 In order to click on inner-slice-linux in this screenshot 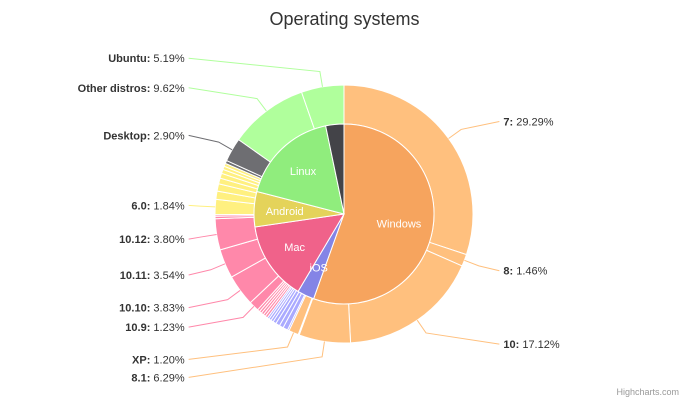, I will do `click(300, 170)`.